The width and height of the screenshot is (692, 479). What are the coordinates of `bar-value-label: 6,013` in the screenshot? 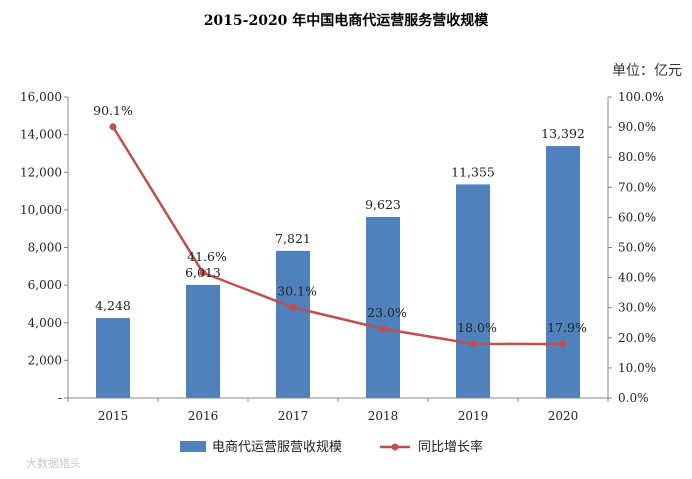 It's located at (203, 272).